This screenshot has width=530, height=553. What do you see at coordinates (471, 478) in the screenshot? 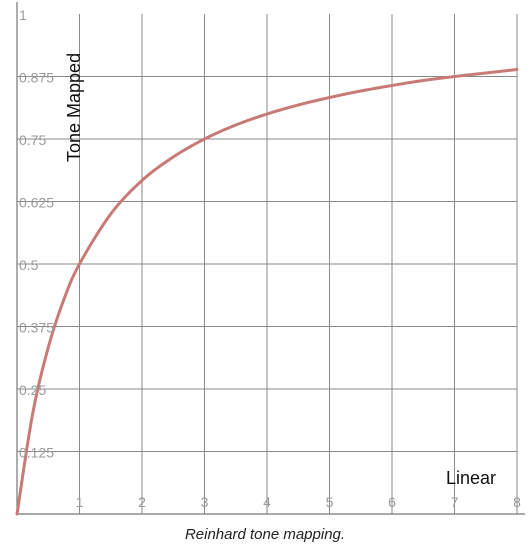
I see `x-axis-label: Linear` at bounding box center [471, 478].